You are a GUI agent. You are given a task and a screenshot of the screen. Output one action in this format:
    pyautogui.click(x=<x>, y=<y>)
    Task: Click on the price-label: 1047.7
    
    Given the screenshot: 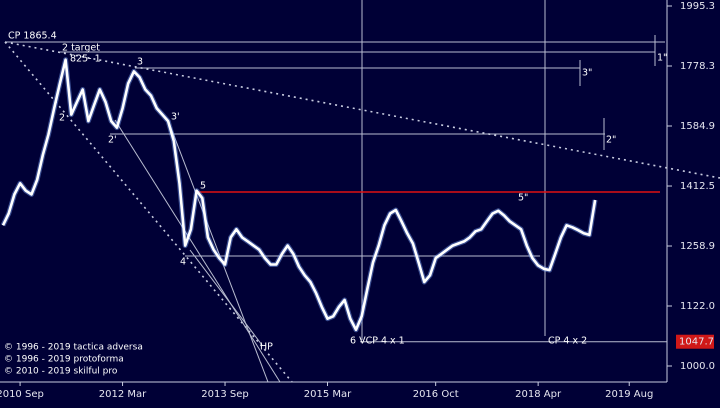 What is the action you would take?
    pyautogui.click(x=696, y=342)
    